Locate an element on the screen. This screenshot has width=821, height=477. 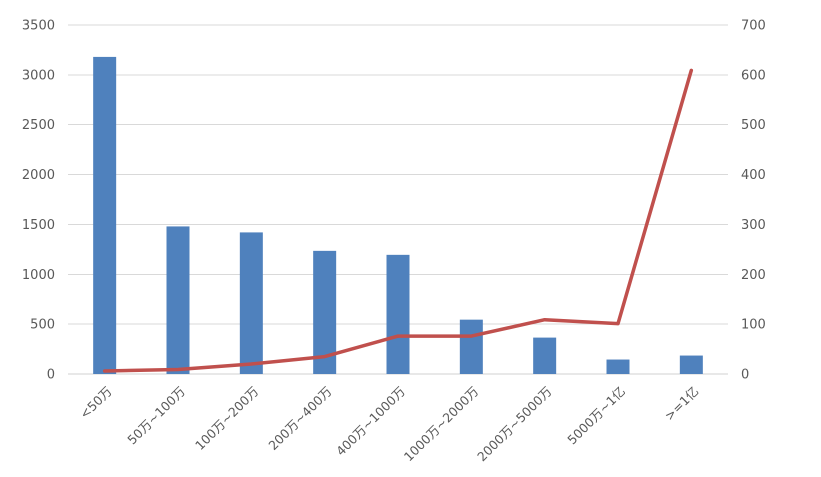
left-y-axis: 0 500 1000 1500 2000 2500 3000 3500 is located at coordinates (38, 201).